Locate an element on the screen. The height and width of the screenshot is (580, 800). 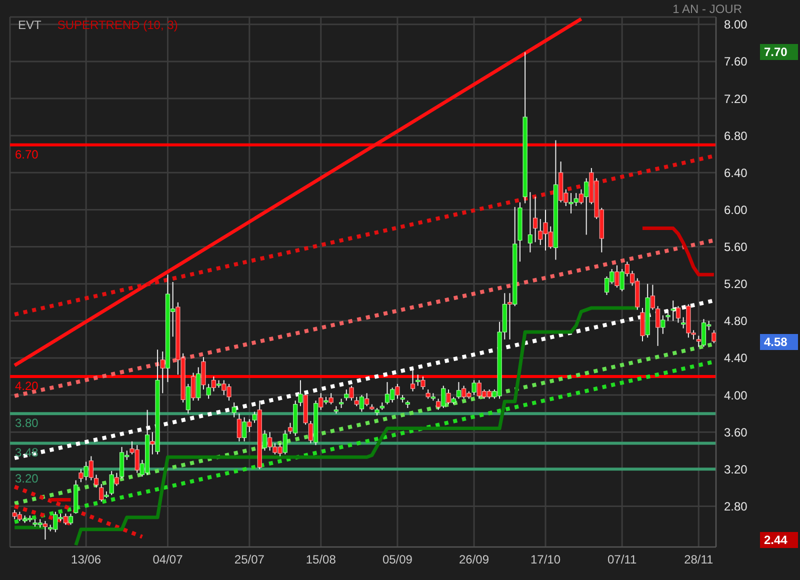
x-tick-label: 07/11 is located at coordinates (622, 559).